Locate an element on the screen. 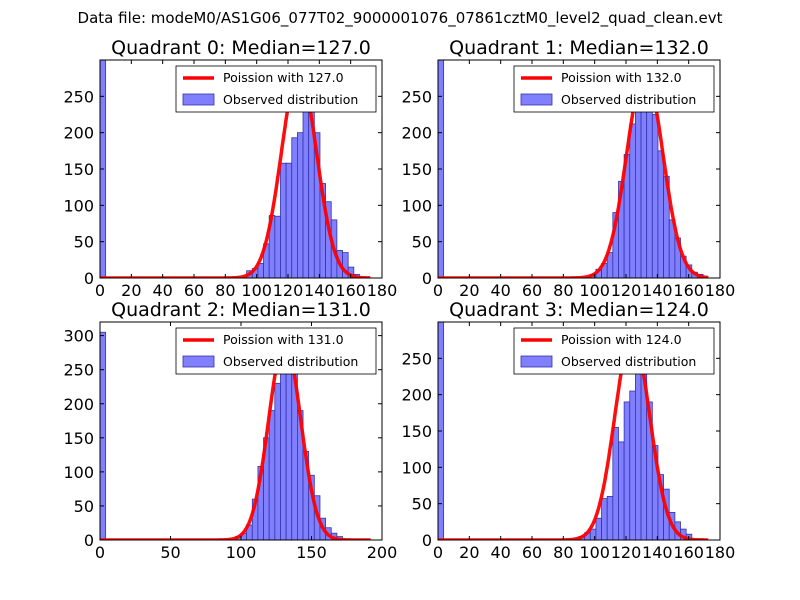  legend-line-label: Poission with 131.0 is located at coordinates (283, 339).